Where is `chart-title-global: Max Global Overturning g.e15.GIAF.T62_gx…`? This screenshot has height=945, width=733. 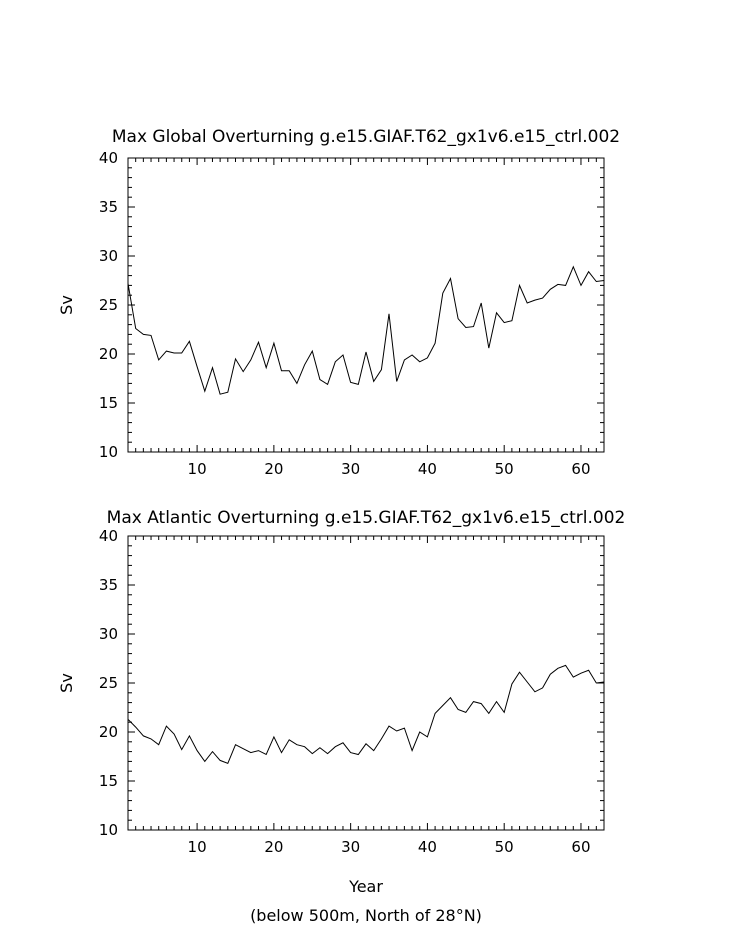 chart-title-global: Max Global Overturning g.e15.GIAF.T62_gx… is located at coordinates (366, 137).